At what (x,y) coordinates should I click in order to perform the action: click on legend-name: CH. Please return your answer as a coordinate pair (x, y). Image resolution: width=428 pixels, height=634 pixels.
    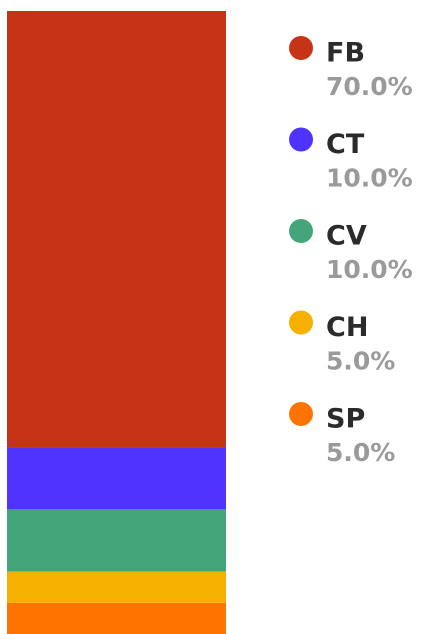
    Looking at the image, I should click on (347, 327).